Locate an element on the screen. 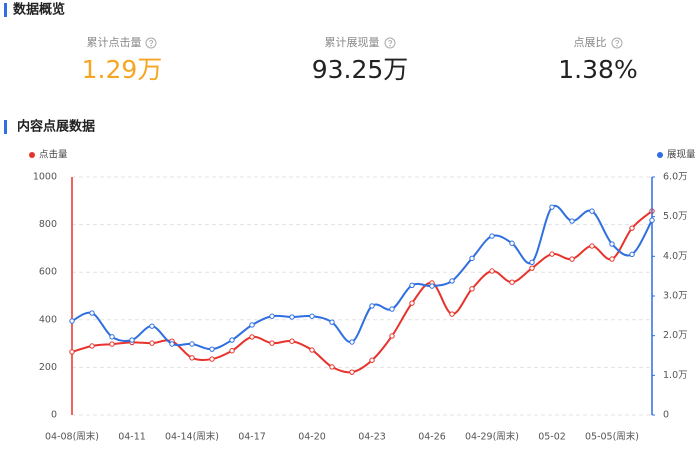 This screenshot has width=700, height=455. overview-title: 数据概览 is located at coordinates (39, 10).